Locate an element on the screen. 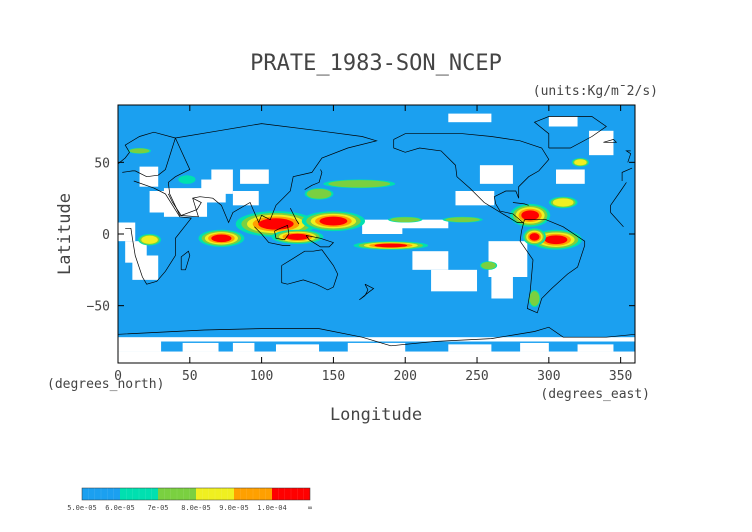  x-tick-label: 350 is located at coordinates (620, 376).